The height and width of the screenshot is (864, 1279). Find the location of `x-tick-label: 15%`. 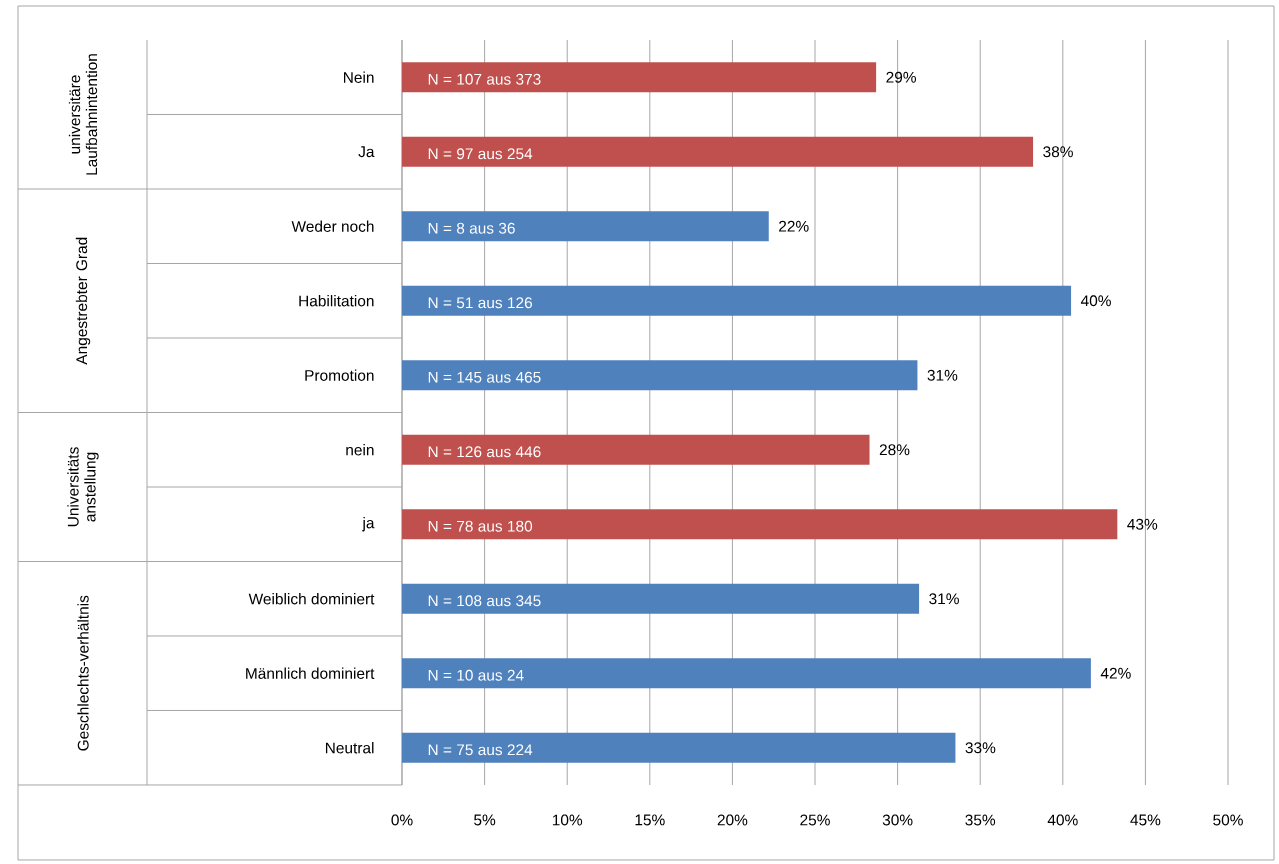

x-tick-label: 15% is located at coordinates (650, 820).